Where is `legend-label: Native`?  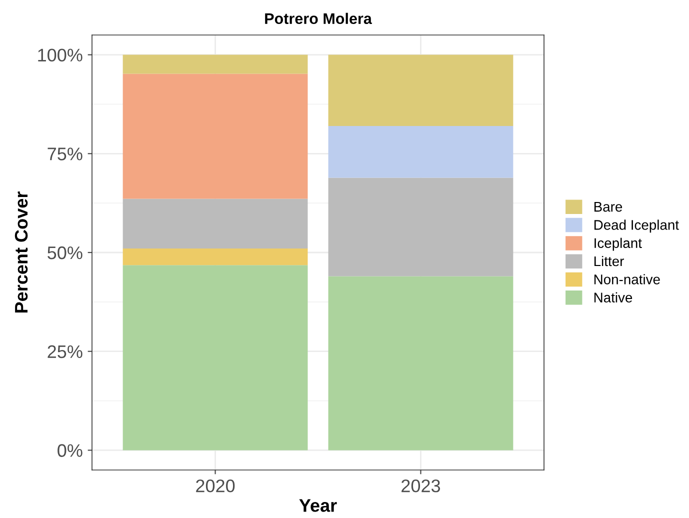
legend-label: Native is located at coordinates (613, 297).